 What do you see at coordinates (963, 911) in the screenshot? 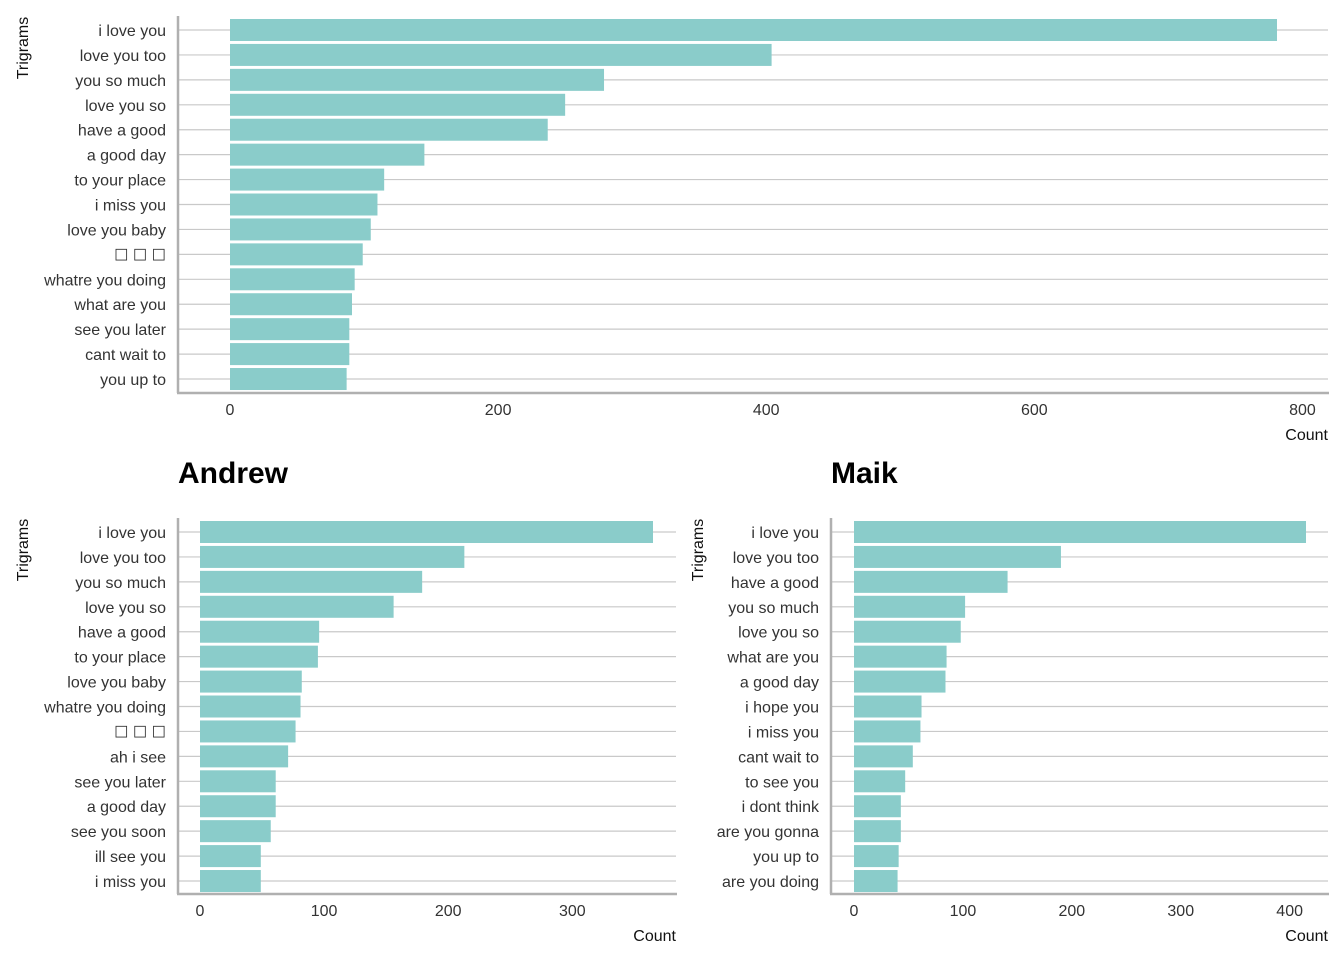
I see `x-tick-label: 100` at bounding box center [963, 911].